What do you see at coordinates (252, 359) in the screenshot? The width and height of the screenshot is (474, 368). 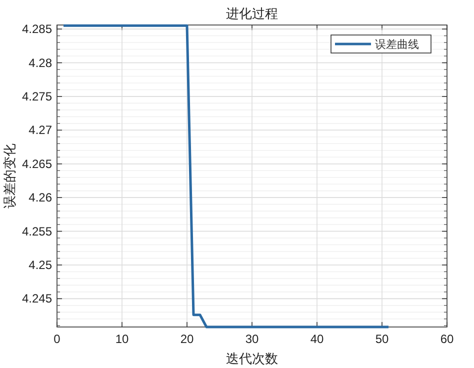 I see `x-axis-title: 迭代次数` at bounding box center [252, 359].